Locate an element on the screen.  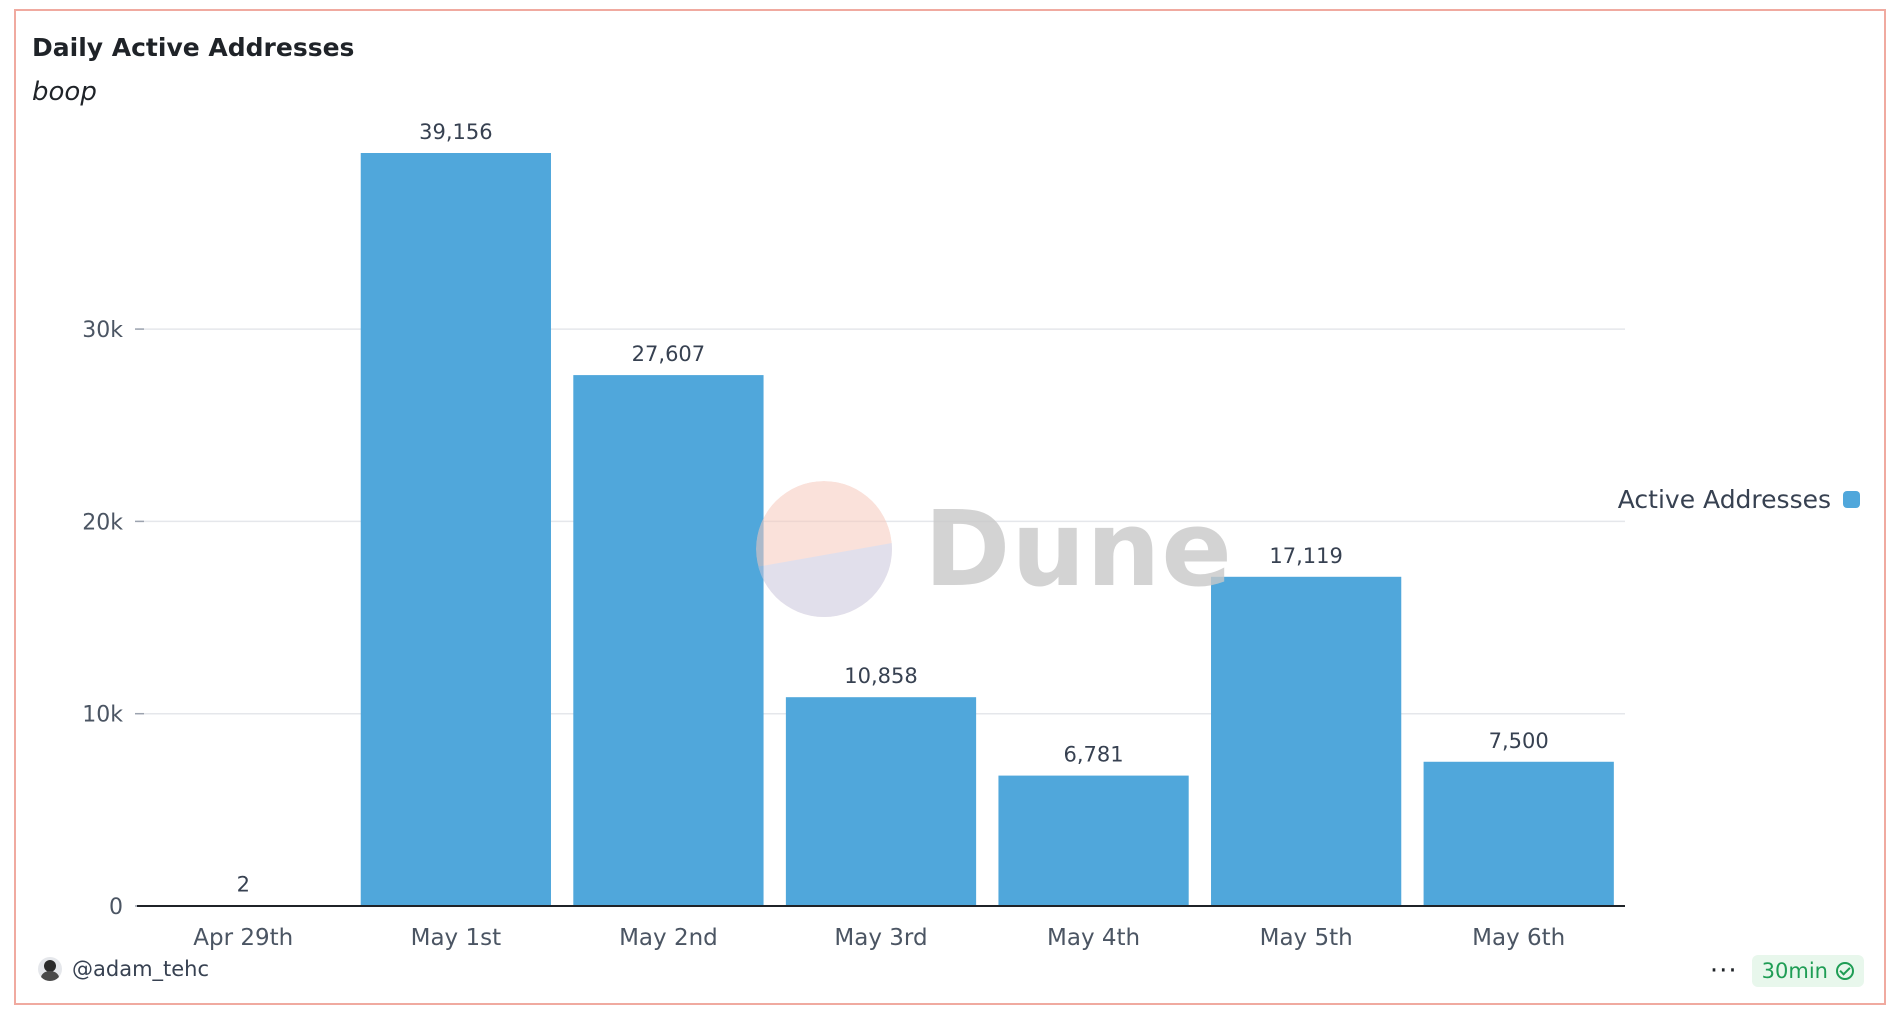
data-label: 7,500 is located at coordinates (1519, 741).